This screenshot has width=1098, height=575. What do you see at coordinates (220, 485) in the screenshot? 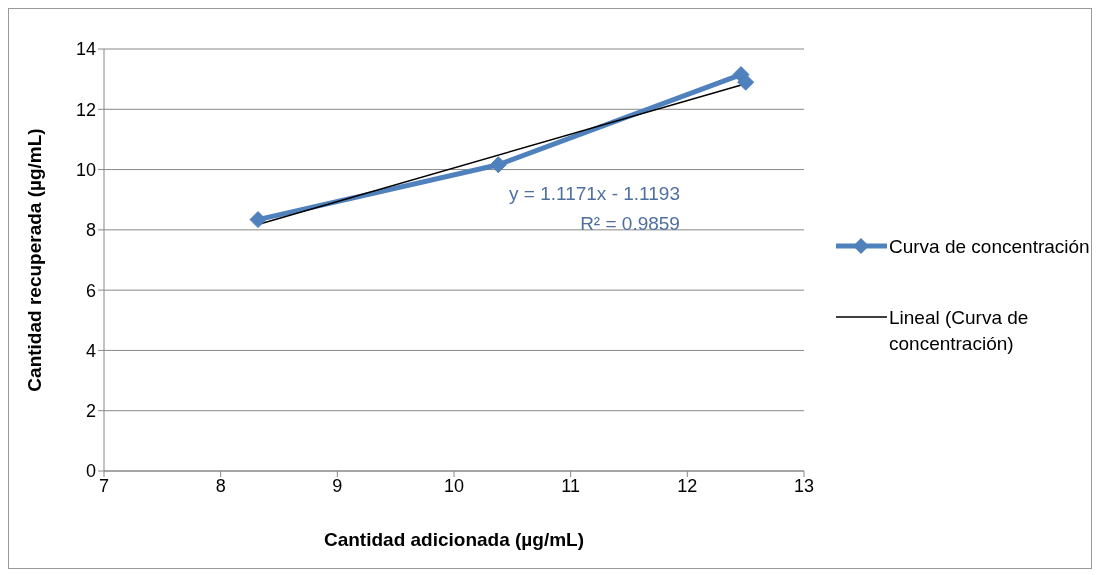
I see `x-tick-label: 8` at bounding box center [220, 485].